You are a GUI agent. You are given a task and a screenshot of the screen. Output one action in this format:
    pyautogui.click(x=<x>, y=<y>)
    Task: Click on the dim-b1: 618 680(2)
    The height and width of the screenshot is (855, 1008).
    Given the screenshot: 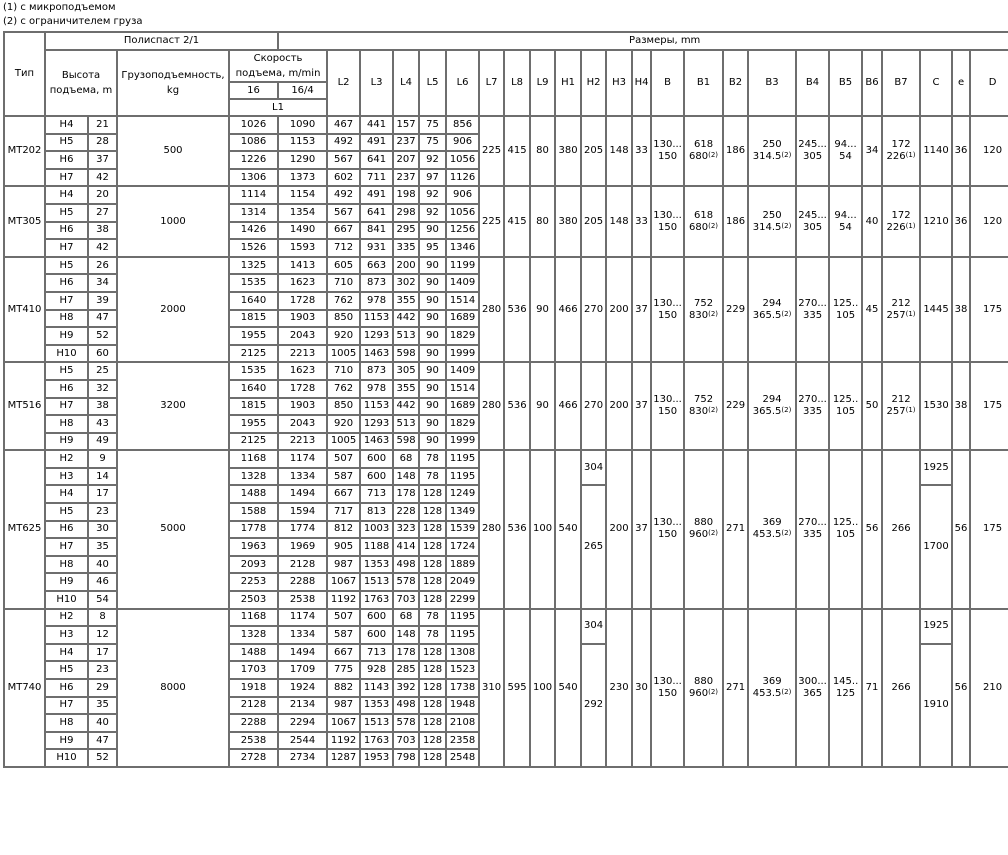 What is the action you would take?
    pyautogui.click(x=704, y=221)
    